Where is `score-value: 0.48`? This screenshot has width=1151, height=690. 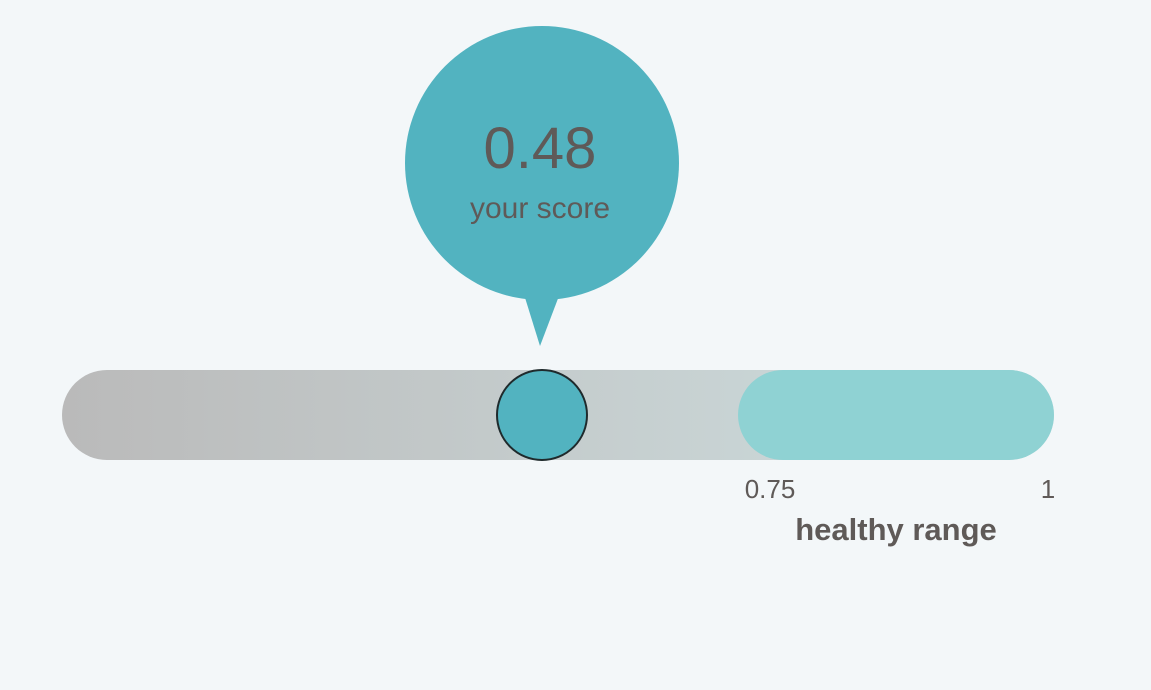 score-value: 0.48 is located at coordinates (540, 148).